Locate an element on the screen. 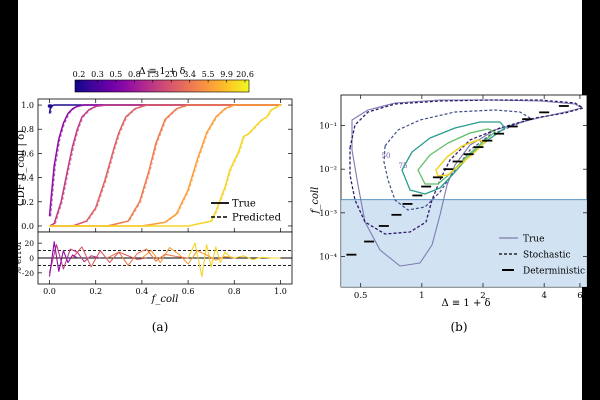 The height and width of the screenshot is (400, 600). contour-level-label: 50 is located at coordinates (386, 156).